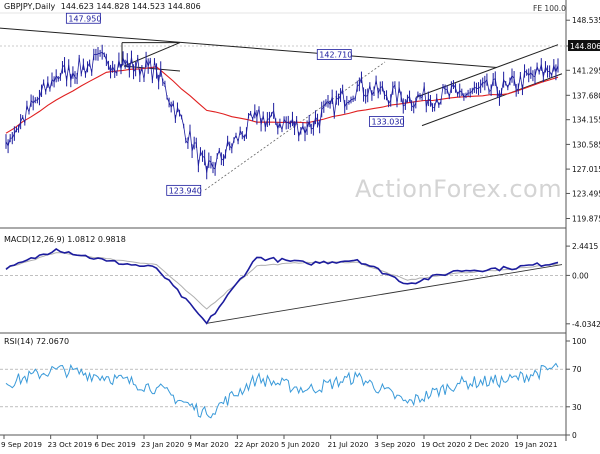 The image size is (600, 454). What do you see at coordinates (585, 246) in the screenshot?
I see `macd-y-tick-label: 2.4415` at bounding box center [585, 246].